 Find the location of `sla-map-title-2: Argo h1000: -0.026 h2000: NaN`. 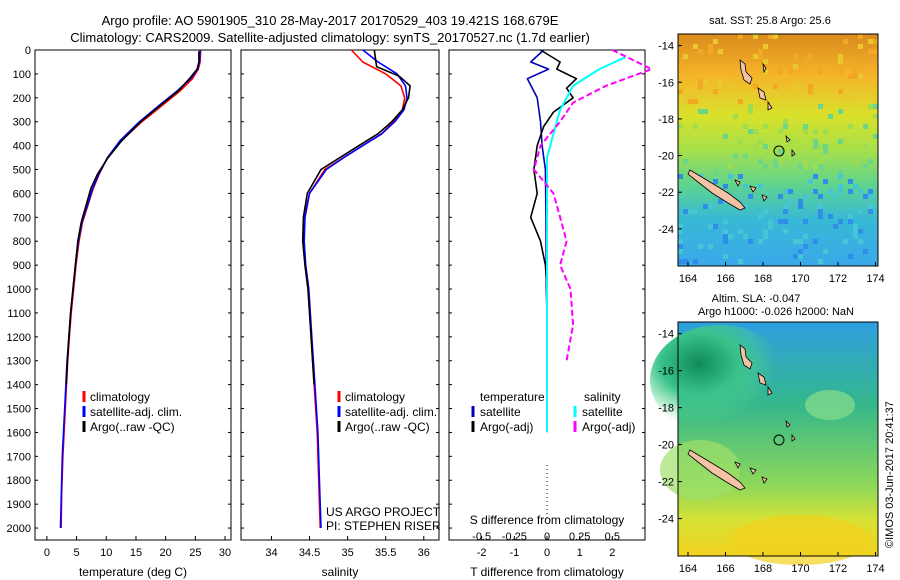

sla-map-title-2: Argo h1000: -0.026 h2000: NaN is located at coordinates (776, 312).